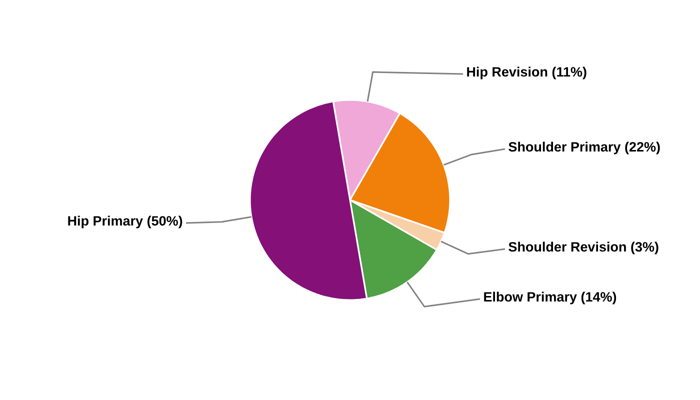 This screenshot has width=700, height=400. What do you see at coordinates (164, 222) in the screenshot?
I see `data-label: (50%)` at bounding box center [164, 222].